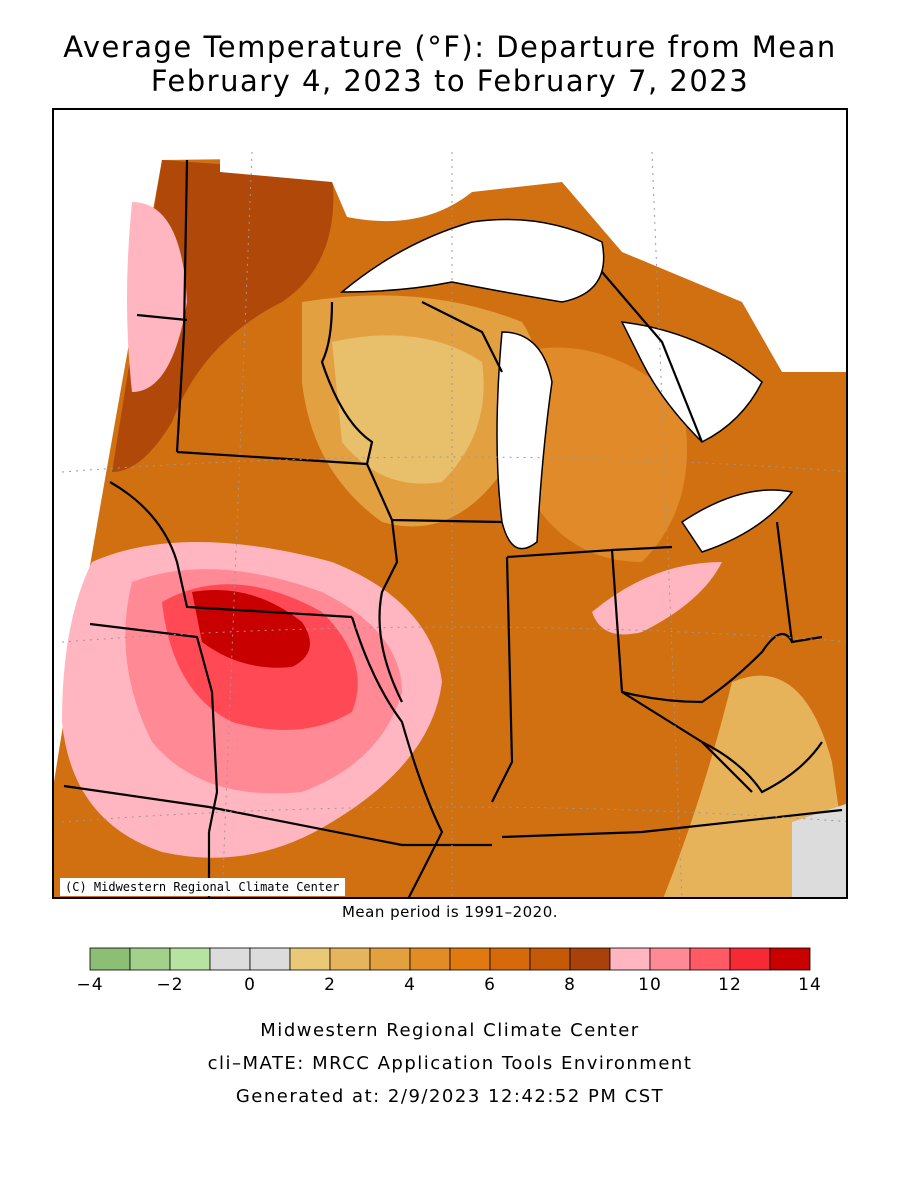  I want to click on map-fill-pink-ohio, so click(657, 598).